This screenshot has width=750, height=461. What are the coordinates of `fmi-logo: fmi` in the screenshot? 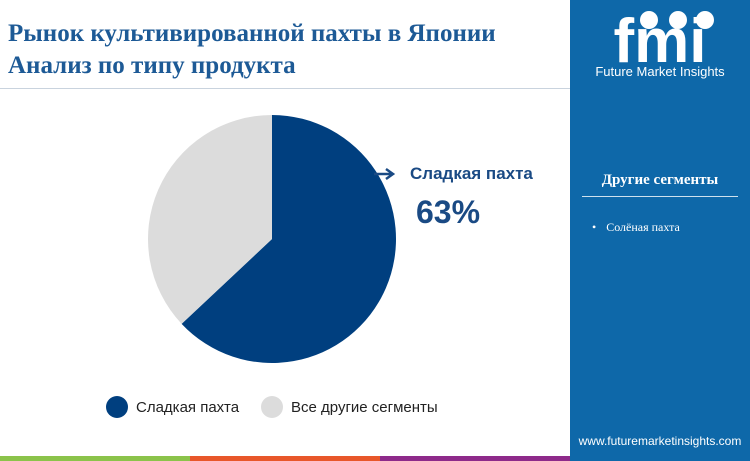 It's located at (664, 39).